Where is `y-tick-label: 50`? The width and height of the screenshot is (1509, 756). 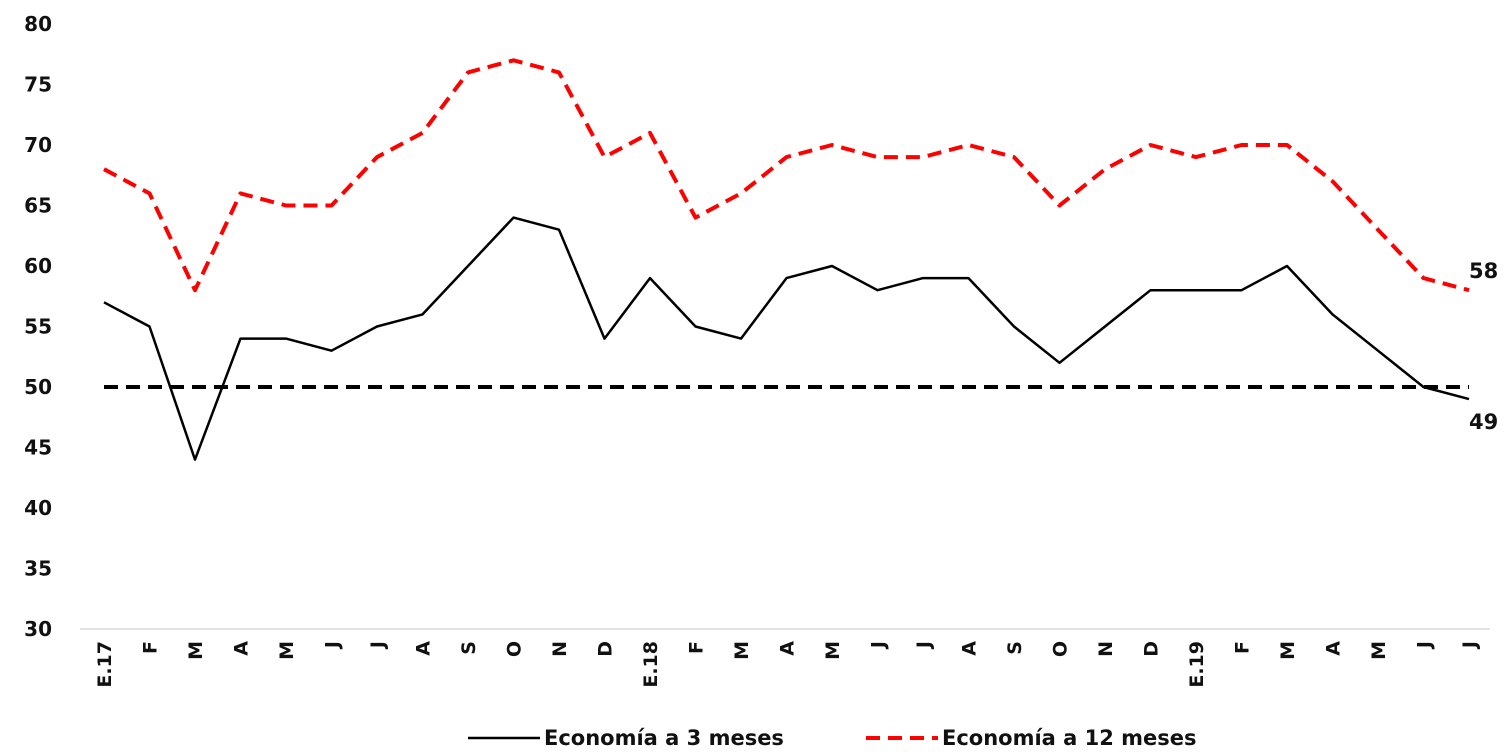
y-tick-label: 50 is located at coordinates (38, 387).